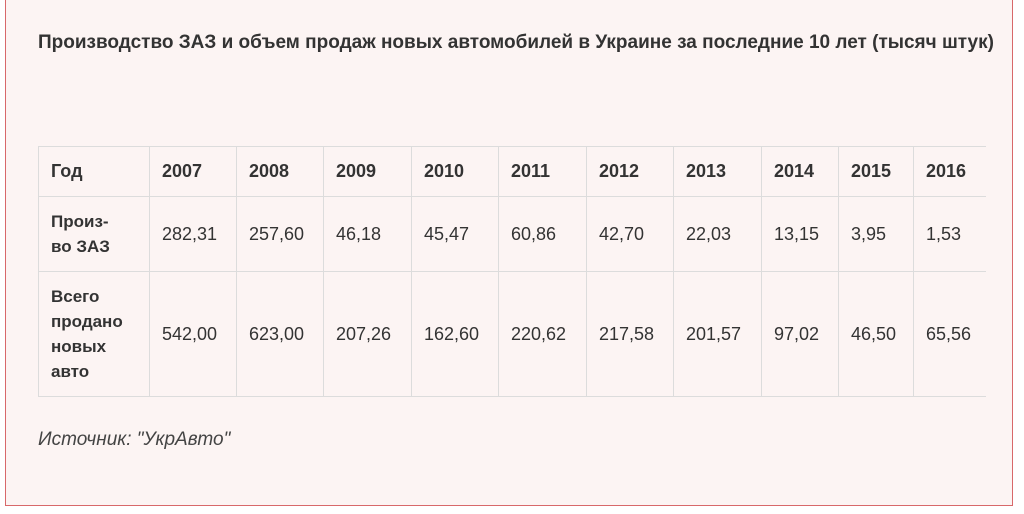  I want to click on header-cell: 2011, so click(542, 171).